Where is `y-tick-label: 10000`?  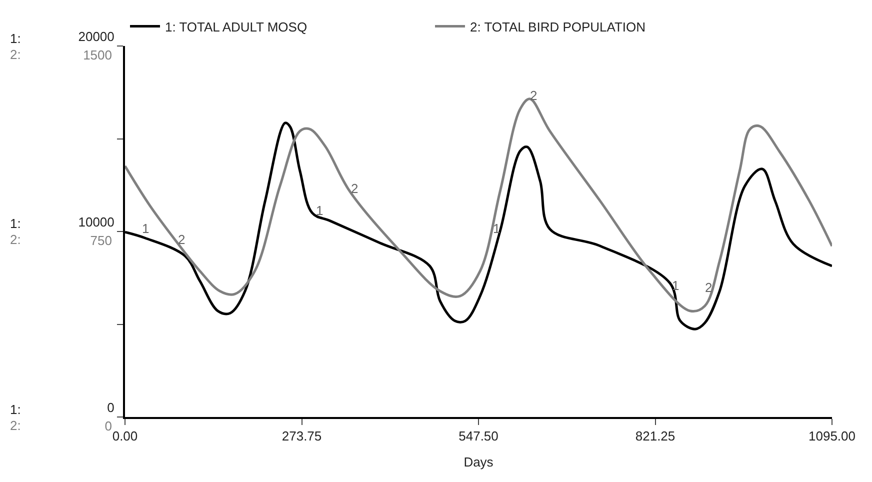
y-tick-label: 10000 is located at coordinates (96, 222).